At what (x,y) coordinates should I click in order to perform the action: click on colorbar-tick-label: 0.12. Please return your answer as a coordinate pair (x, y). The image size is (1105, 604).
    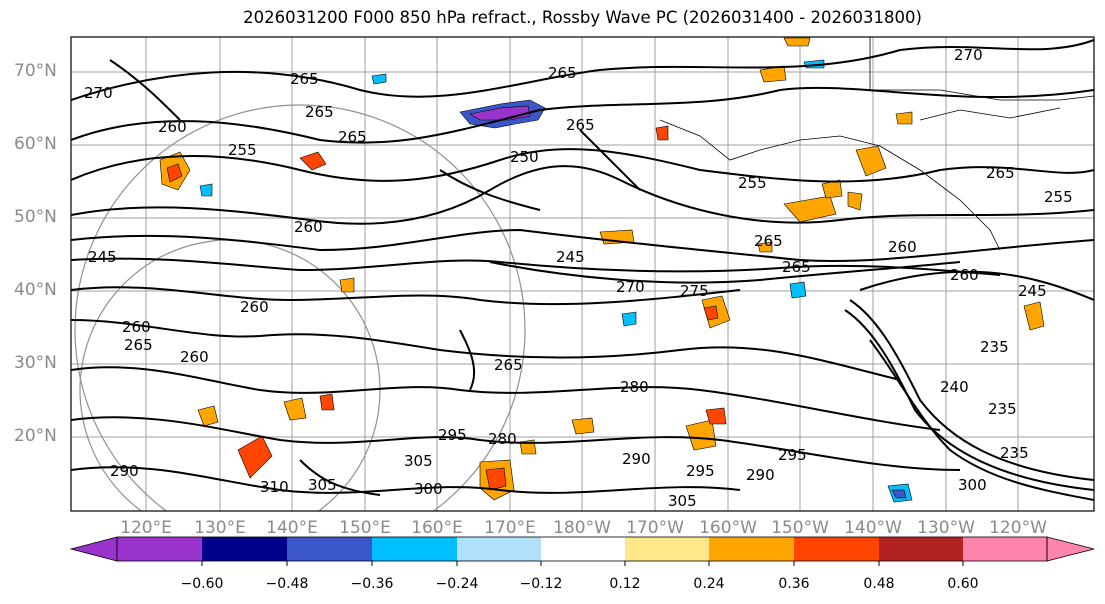
    Looking at the image, I should click on (625, 584).